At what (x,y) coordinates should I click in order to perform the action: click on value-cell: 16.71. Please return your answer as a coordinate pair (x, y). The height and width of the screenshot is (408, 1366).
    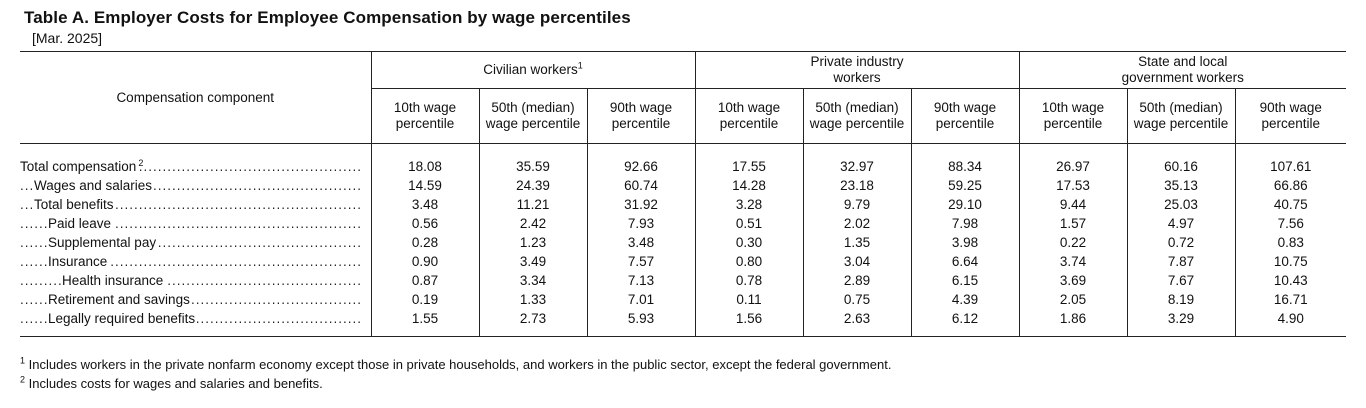
    Looking at the image, I should click on (1290, 299).